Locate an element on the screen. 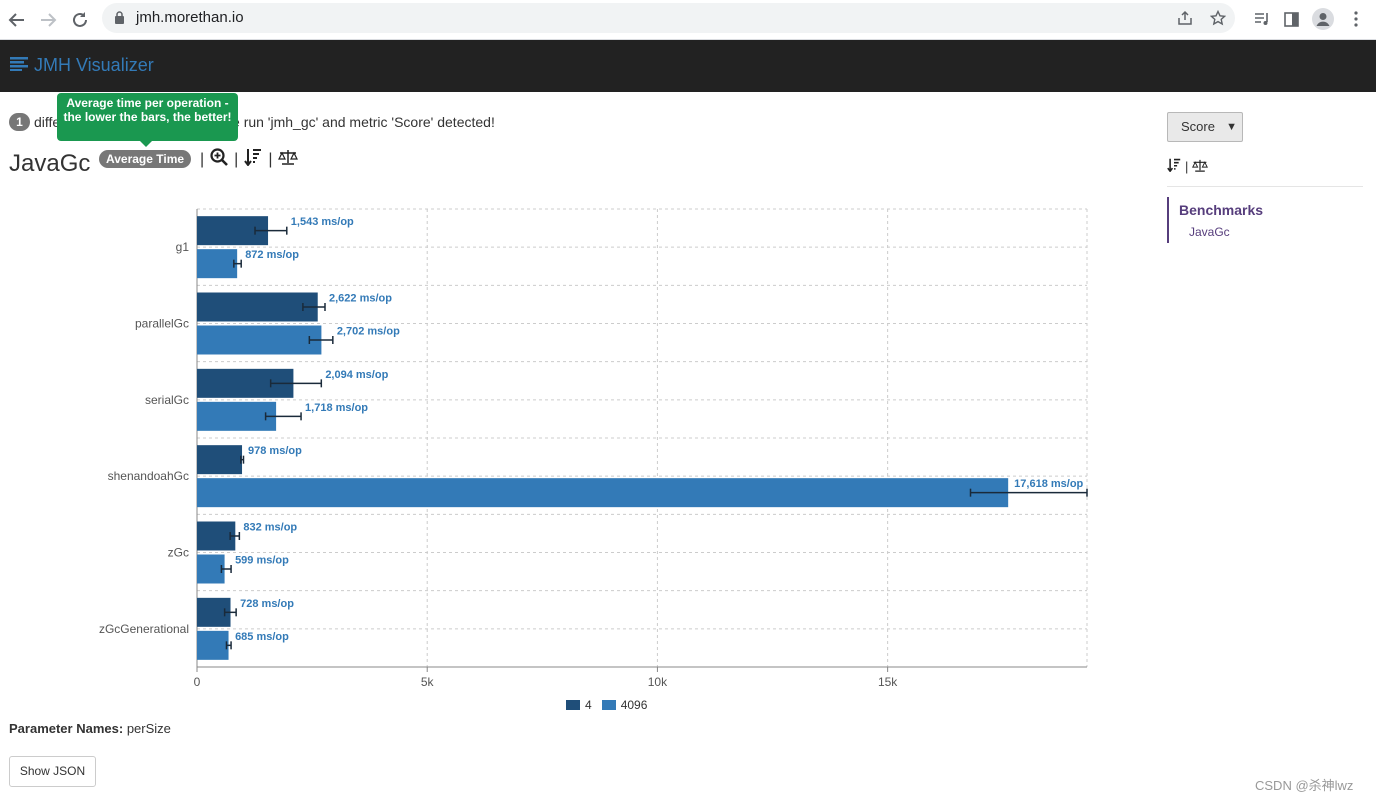 This screenshot has width=1376, height=799. share-icon is located at coordinates (1185, 20).